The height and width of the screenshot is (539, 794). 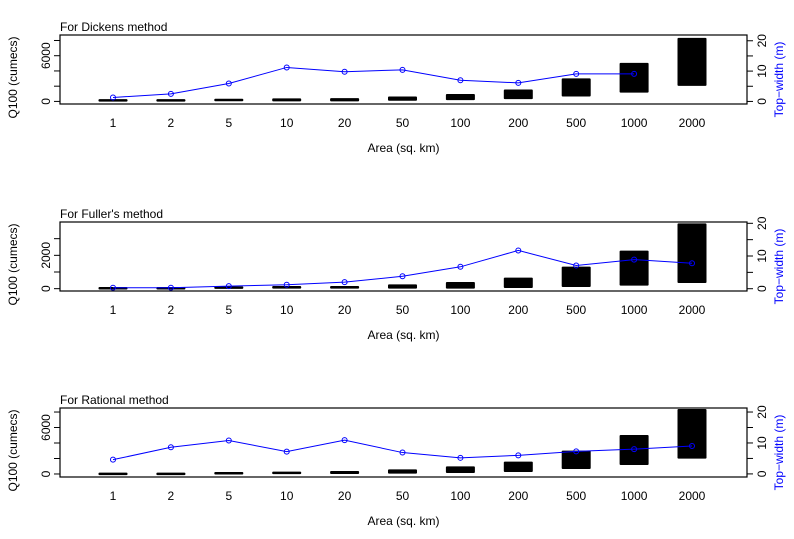 What do you see at coordinates (762, 412) in the screenshot?
I see `right-tick-label: 20` at bounding box center [762, 412].